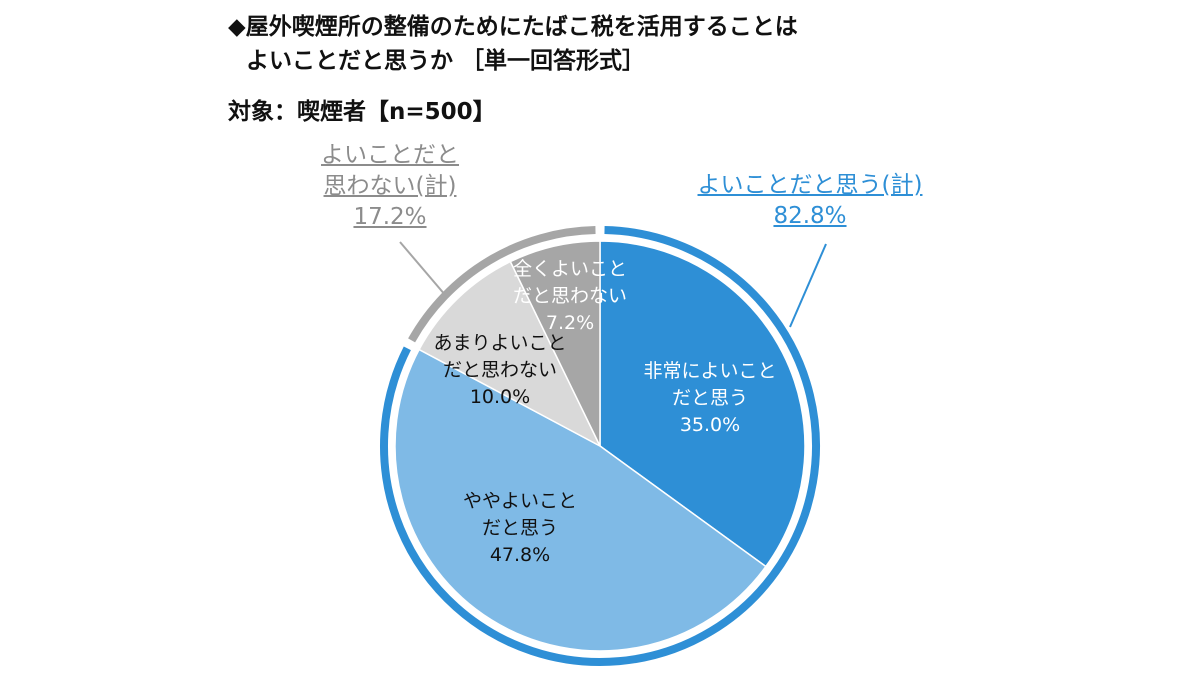 The image size is (1200, 675). What do you see at coordinates (519, 501) in the screenshot?
I see `slice-label-somewhat-good-line1: ややよいこと` at bounding box center [519, 501].